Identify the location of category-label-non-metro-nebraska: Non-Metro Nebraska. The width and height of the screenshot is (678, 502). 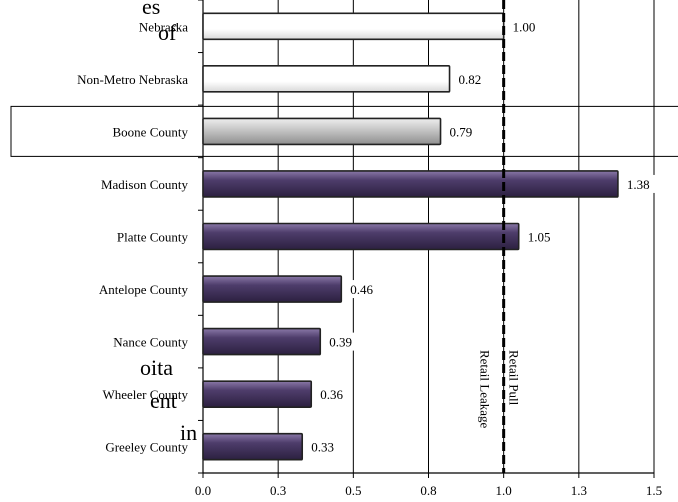
(132, 79).